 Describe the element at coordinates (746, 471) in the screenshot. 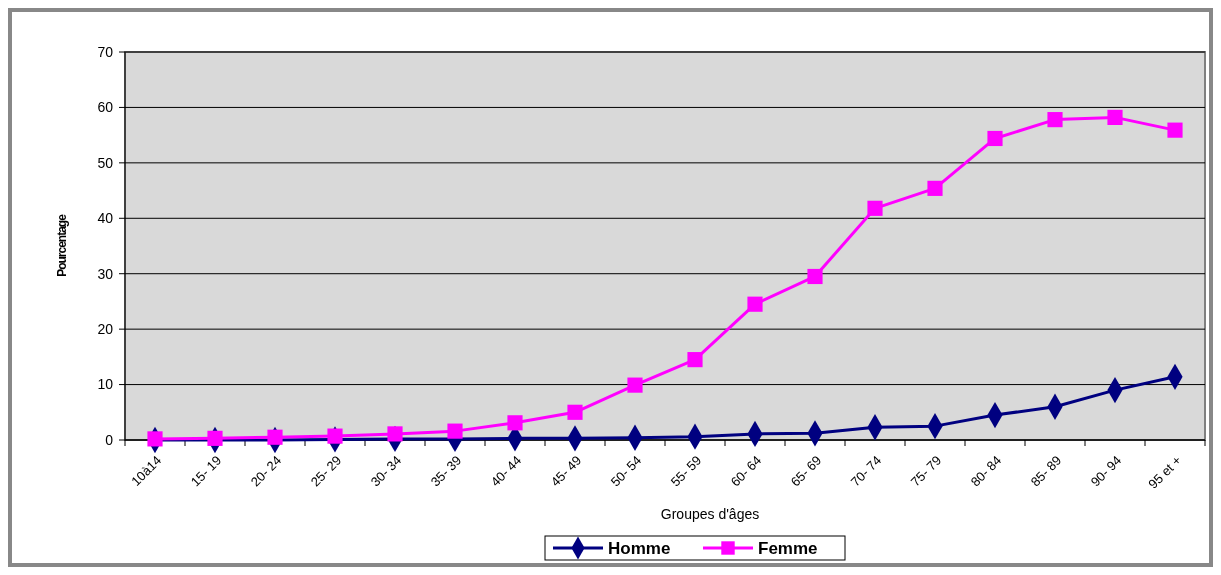

I see `x-tick-label: 60- 64` at that location.